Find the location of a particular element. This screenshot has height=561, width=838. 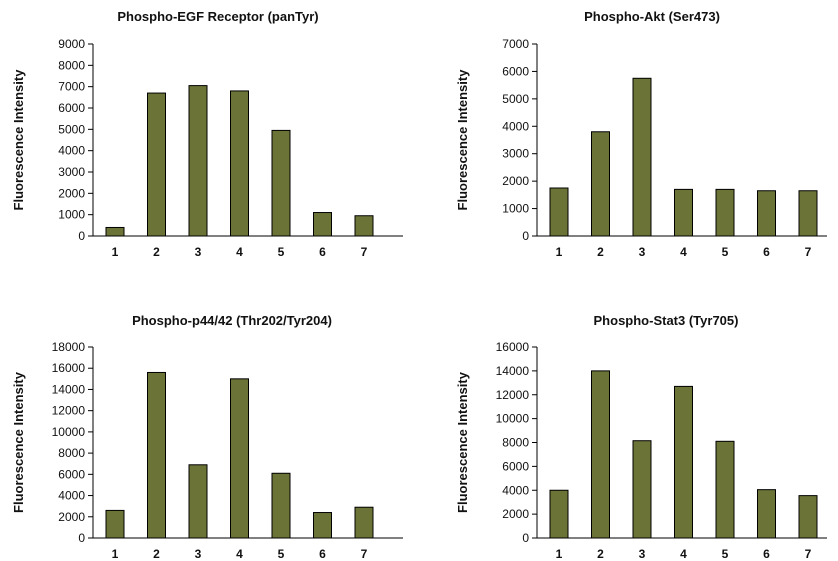

chart-title: Phospho-Akt (Ser473) is located at coordinates (652, 16).